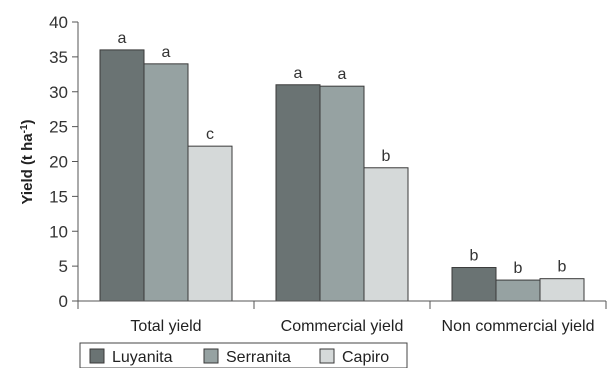 This screenshot has width=611, height=368. I want to click on y-tick-label: 10, so click(58, 231).